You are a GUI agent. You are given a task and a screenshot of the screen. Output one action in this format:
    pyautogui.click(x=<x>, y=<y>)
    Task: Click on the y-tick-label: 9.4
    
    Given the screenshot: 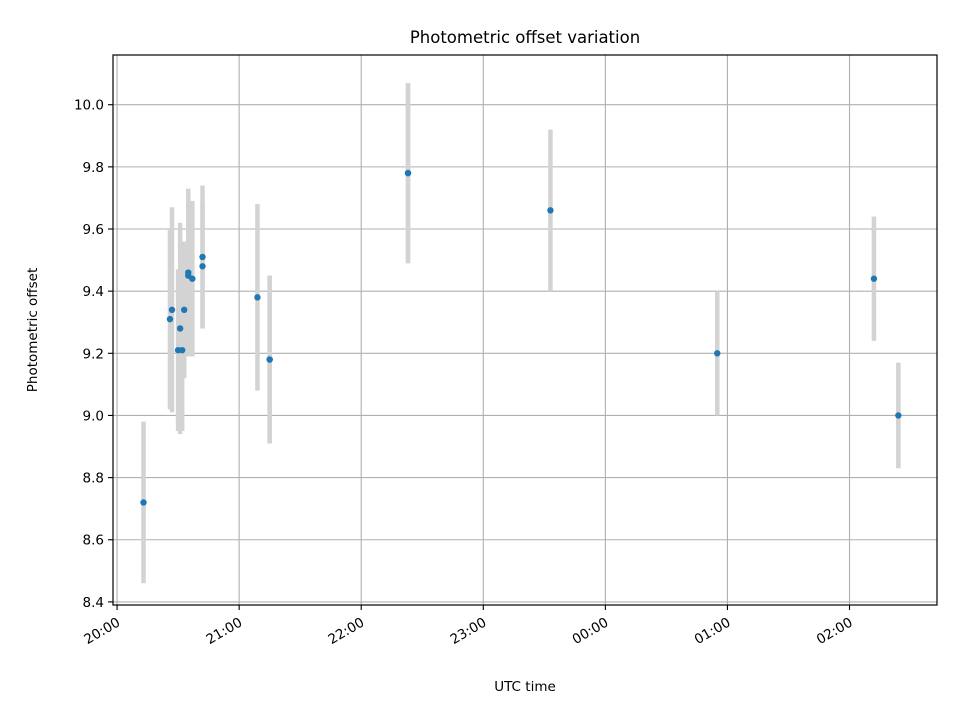 What is the action you would take?
    pyautogui.click(x=93, y=292)
    